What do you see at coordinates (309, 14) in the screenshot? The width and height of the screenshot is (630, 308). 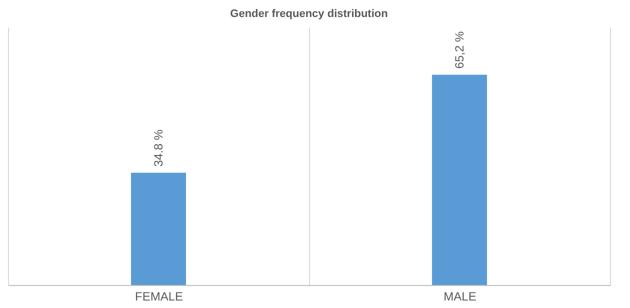 I see `chart-title: Gender frequency distribution` at bounding box center [309, 14].